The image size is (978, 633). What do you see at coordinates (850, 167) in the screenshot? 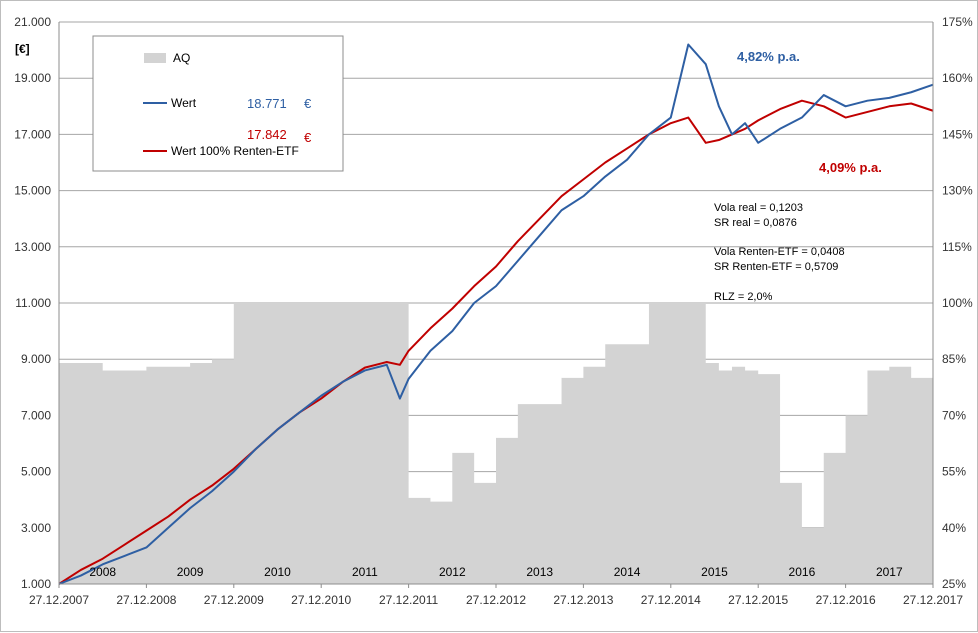
I see `annotation-renten-pa: 4,09% p.a.` at bounding box center [850, 167].